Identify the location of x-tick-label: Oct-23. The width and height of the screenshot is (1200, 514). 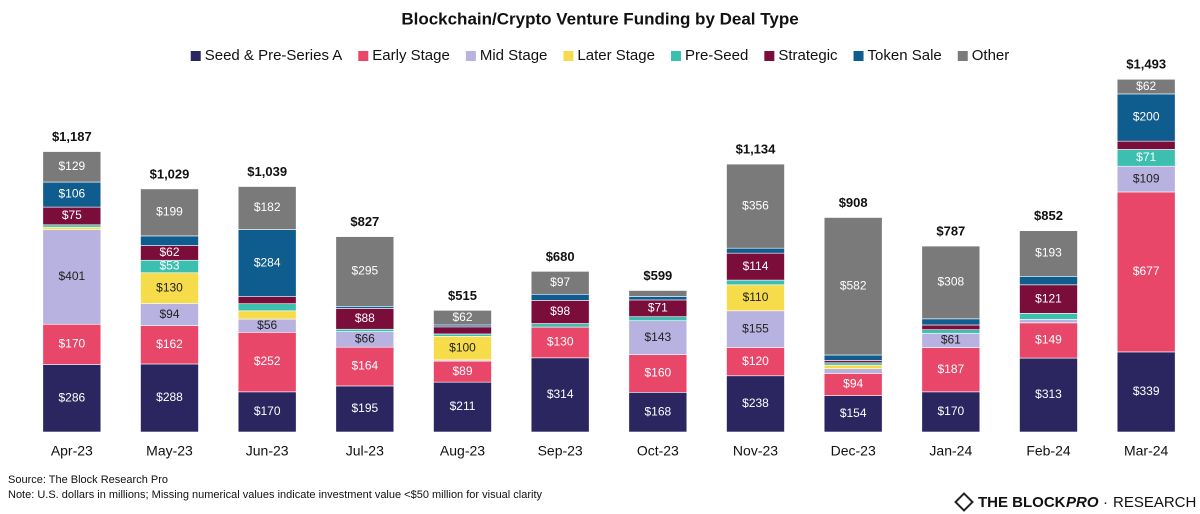
(658, 451).